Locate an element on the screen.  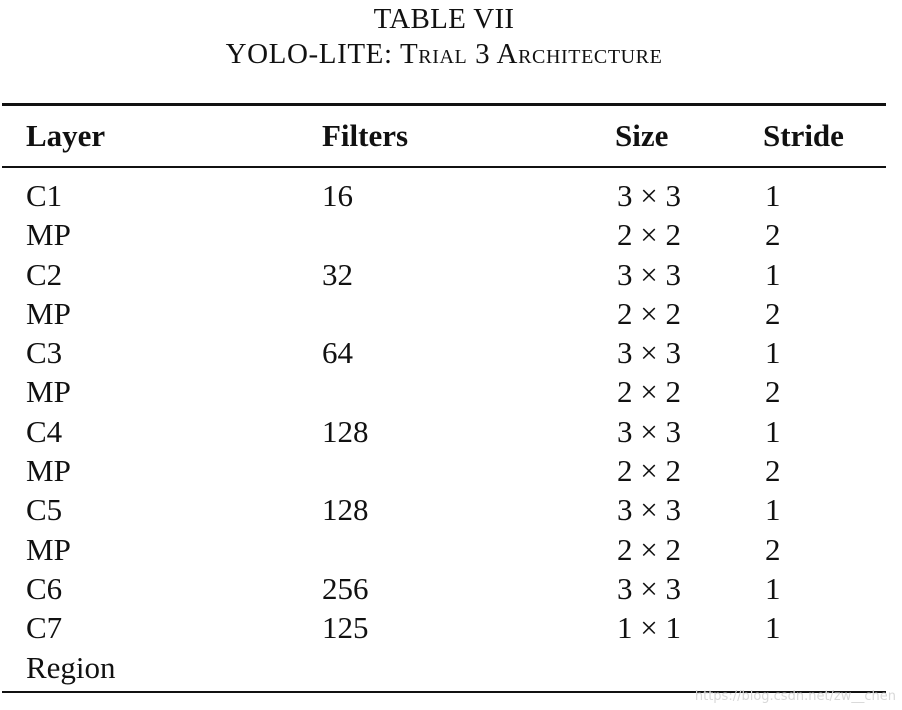
header-stride: Stride is located at coordinates (803, 135).